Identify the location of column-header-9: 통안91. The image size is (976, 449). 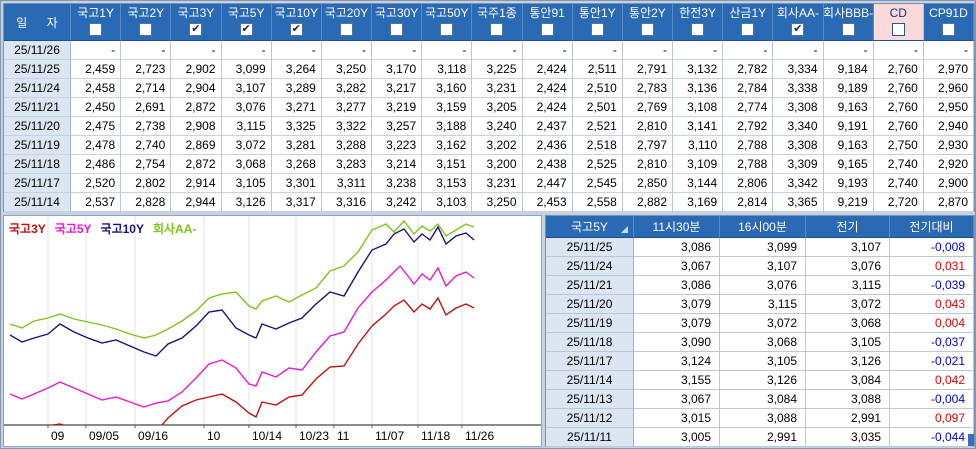
(547, 22).